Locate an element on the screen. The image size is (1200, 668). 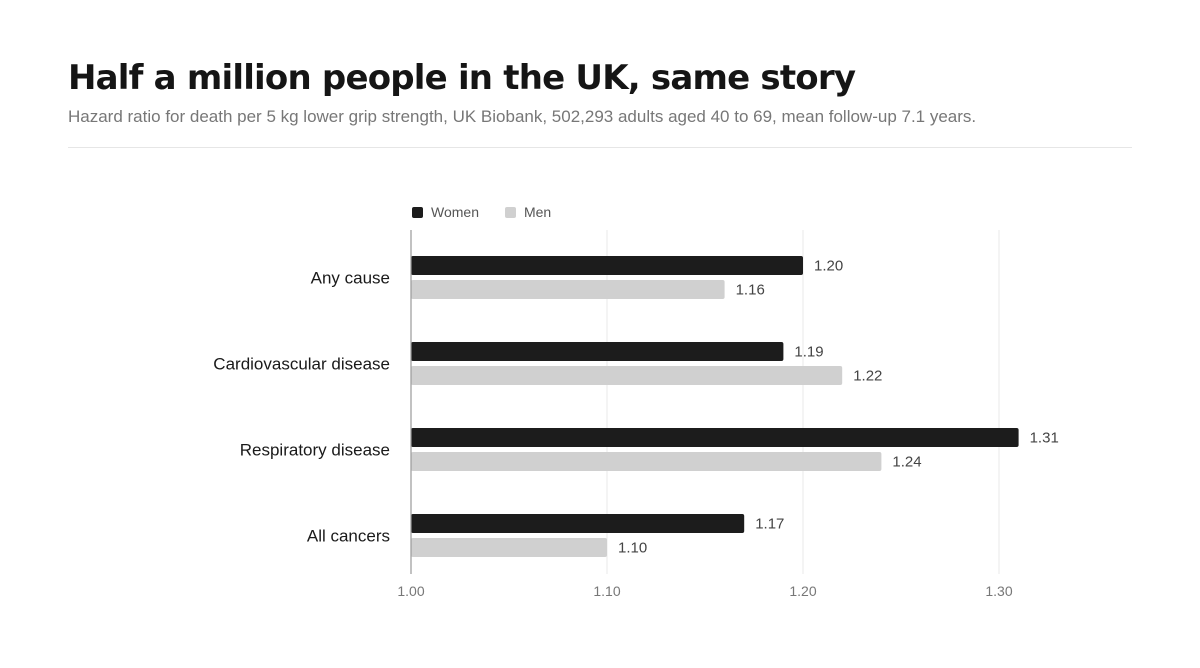
value-label-women-2: 1.31 is located at coordinates (1044, 438).